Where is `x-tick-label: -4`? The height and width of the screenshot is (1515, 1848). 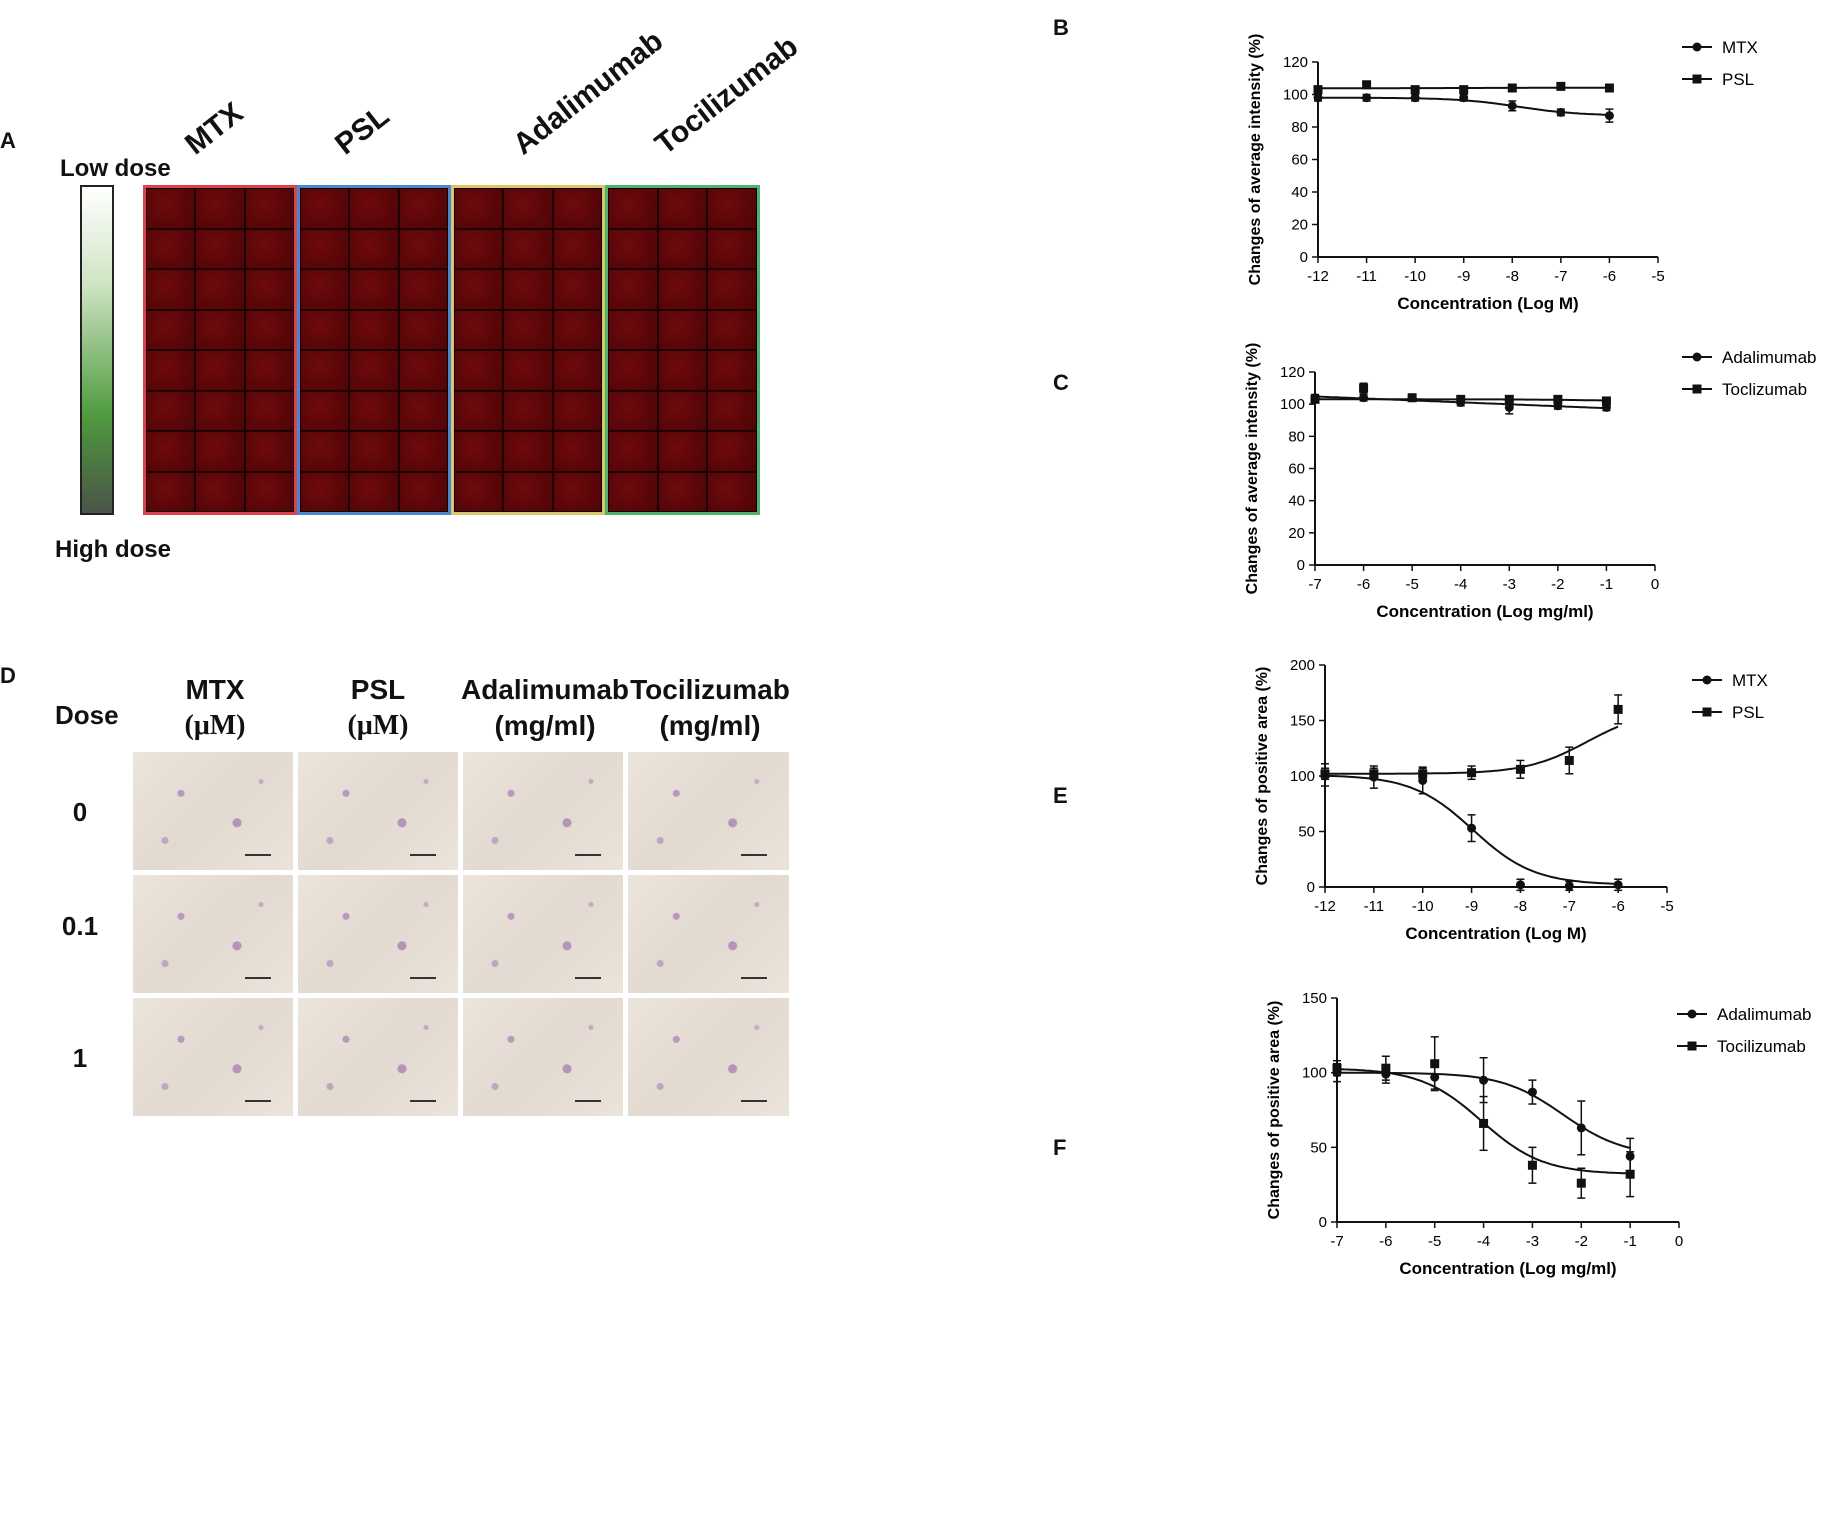 x-tick-label: -4 is located at coordinates (1460, 584).